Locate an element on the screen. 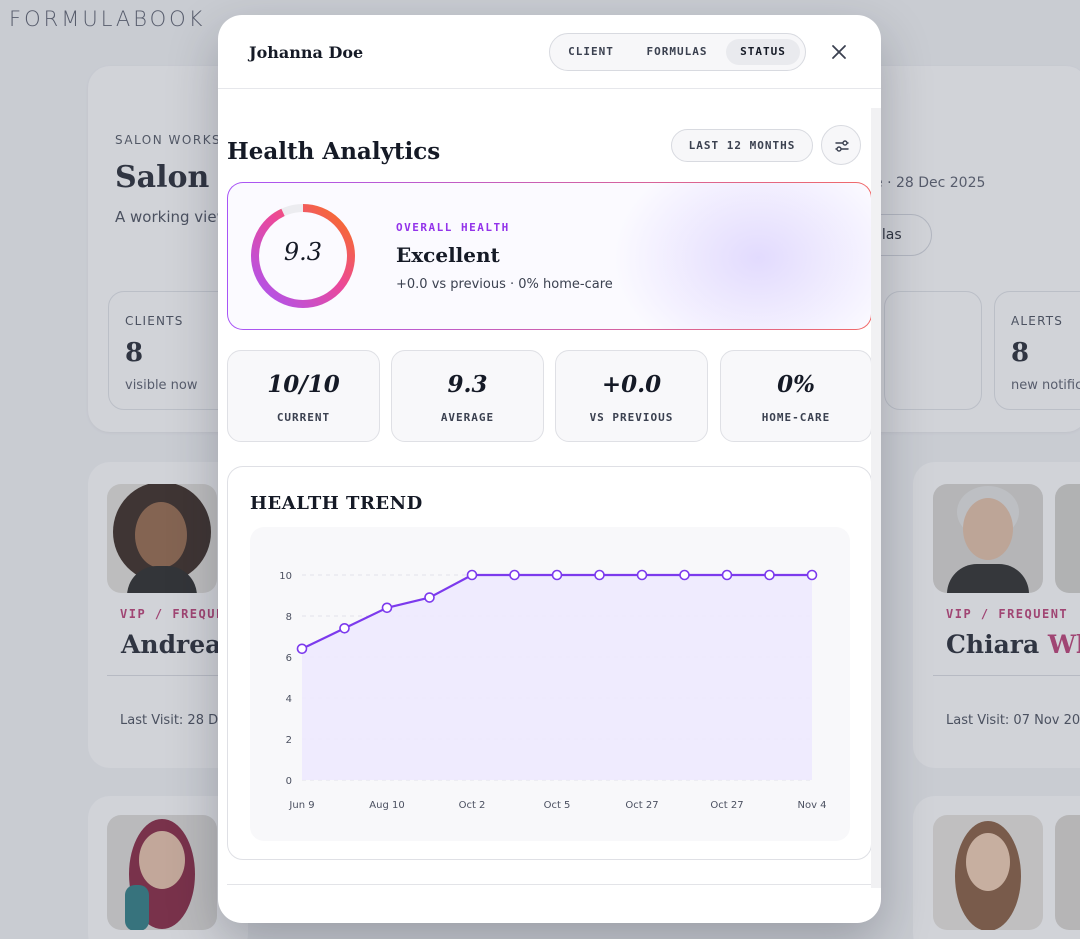  modal-scrollbar is located at coordinates (876, 498).